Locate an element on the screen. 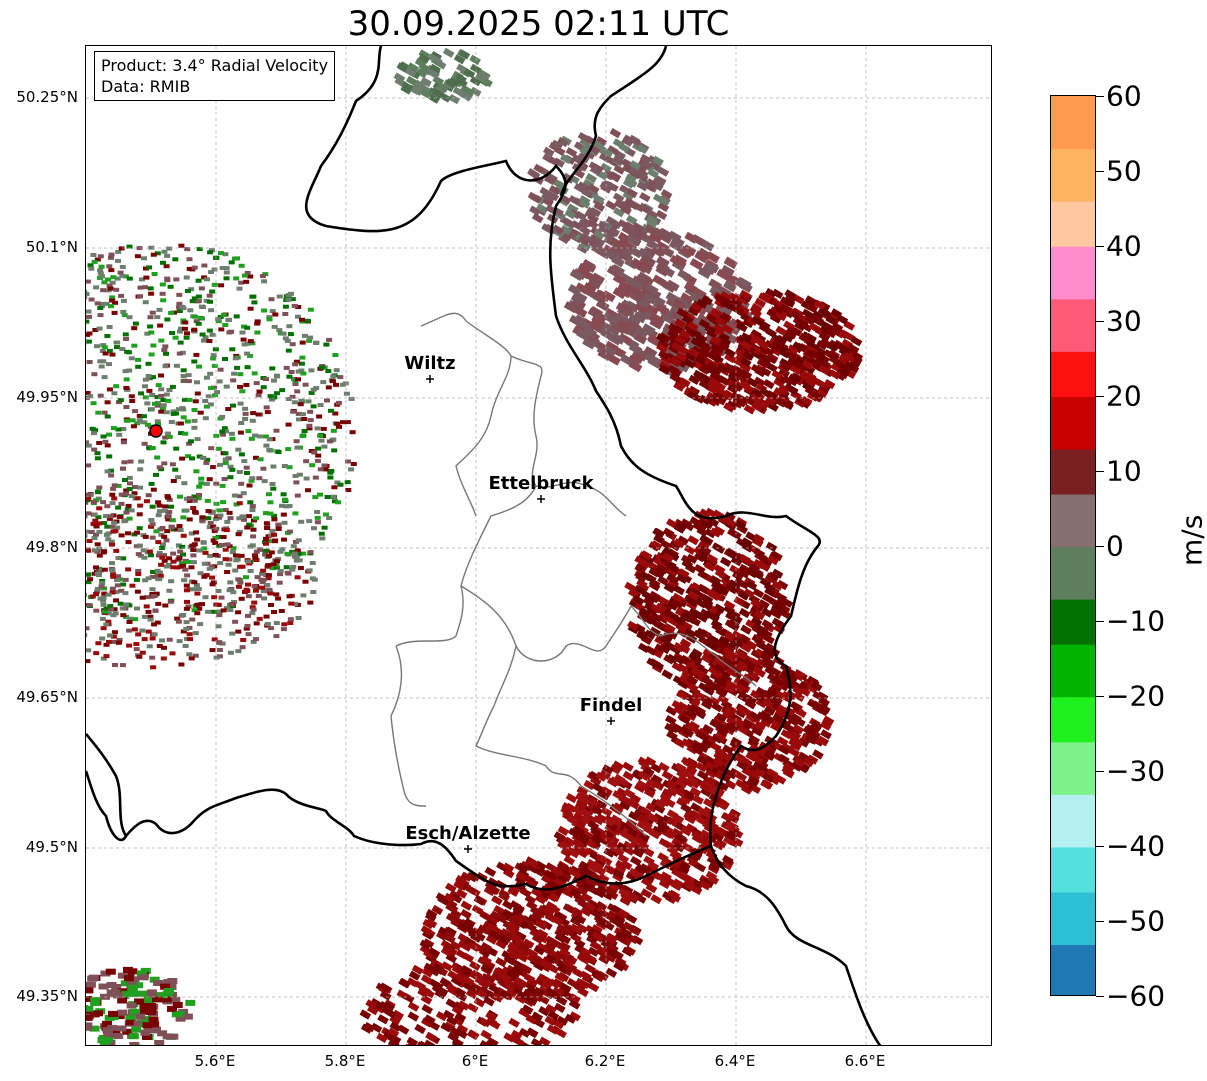  lat-tick-label: 50.25°N is located at coordinates (47, 97).